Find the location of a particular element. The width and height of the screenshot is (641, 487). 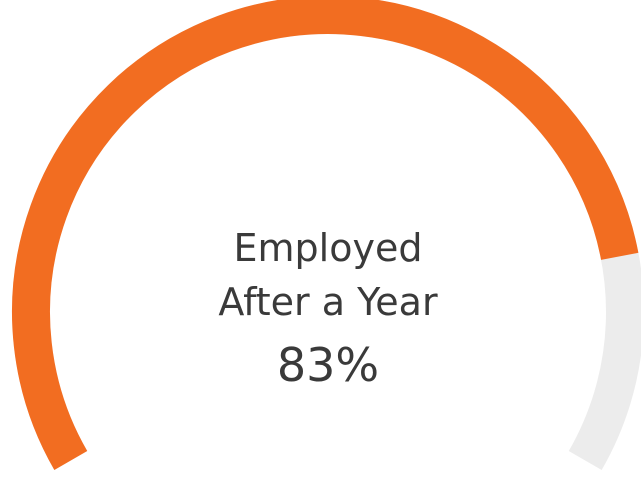

gauge-label-line-1: Employed is located at coordinates (328, 248).